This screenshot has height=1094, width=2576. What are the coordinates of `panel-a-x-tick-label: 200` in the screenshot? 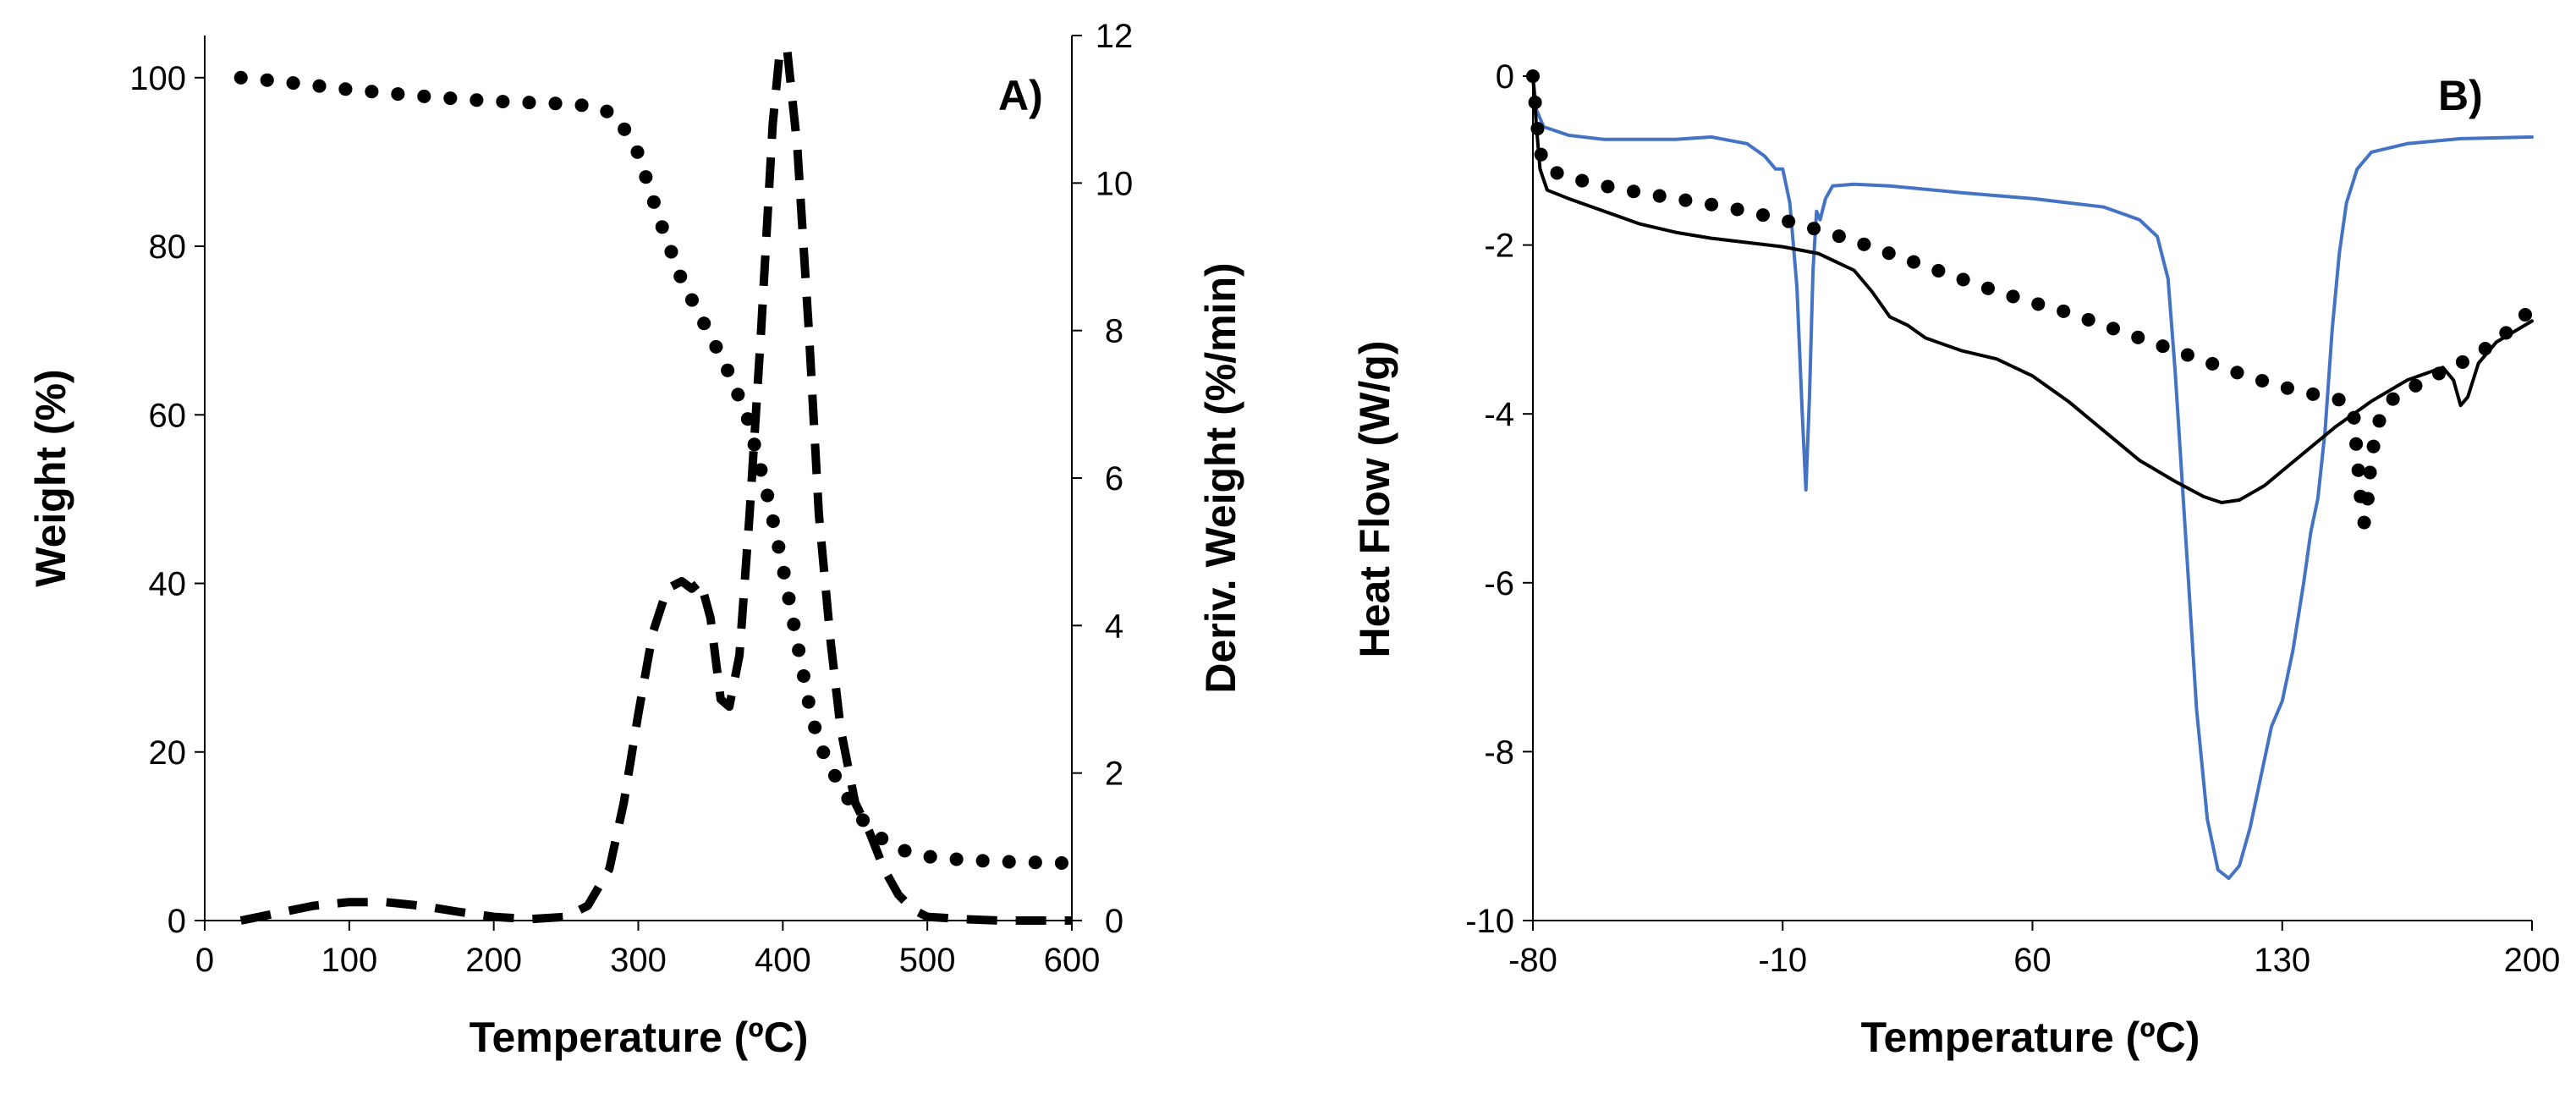 It's located at (494, 961).